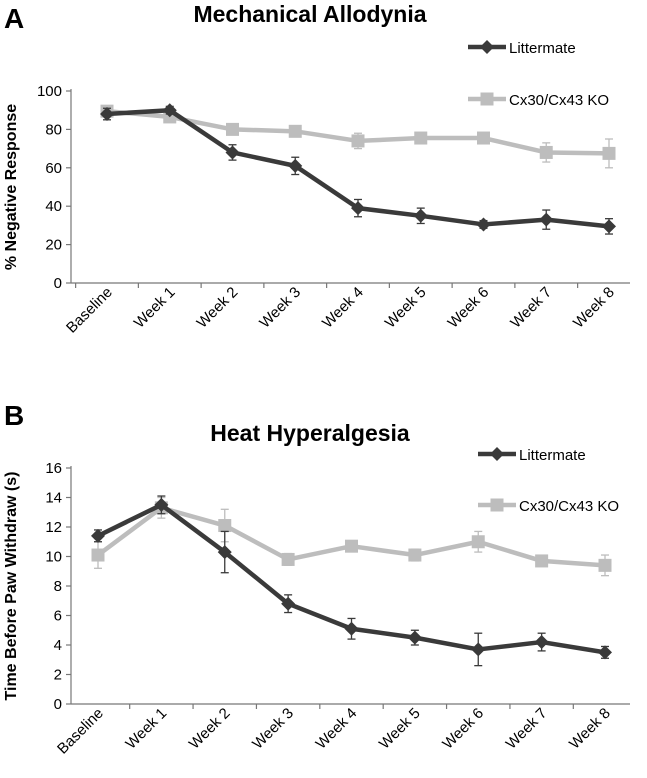  I want to click on panel-letter: A, so click(14, 18).